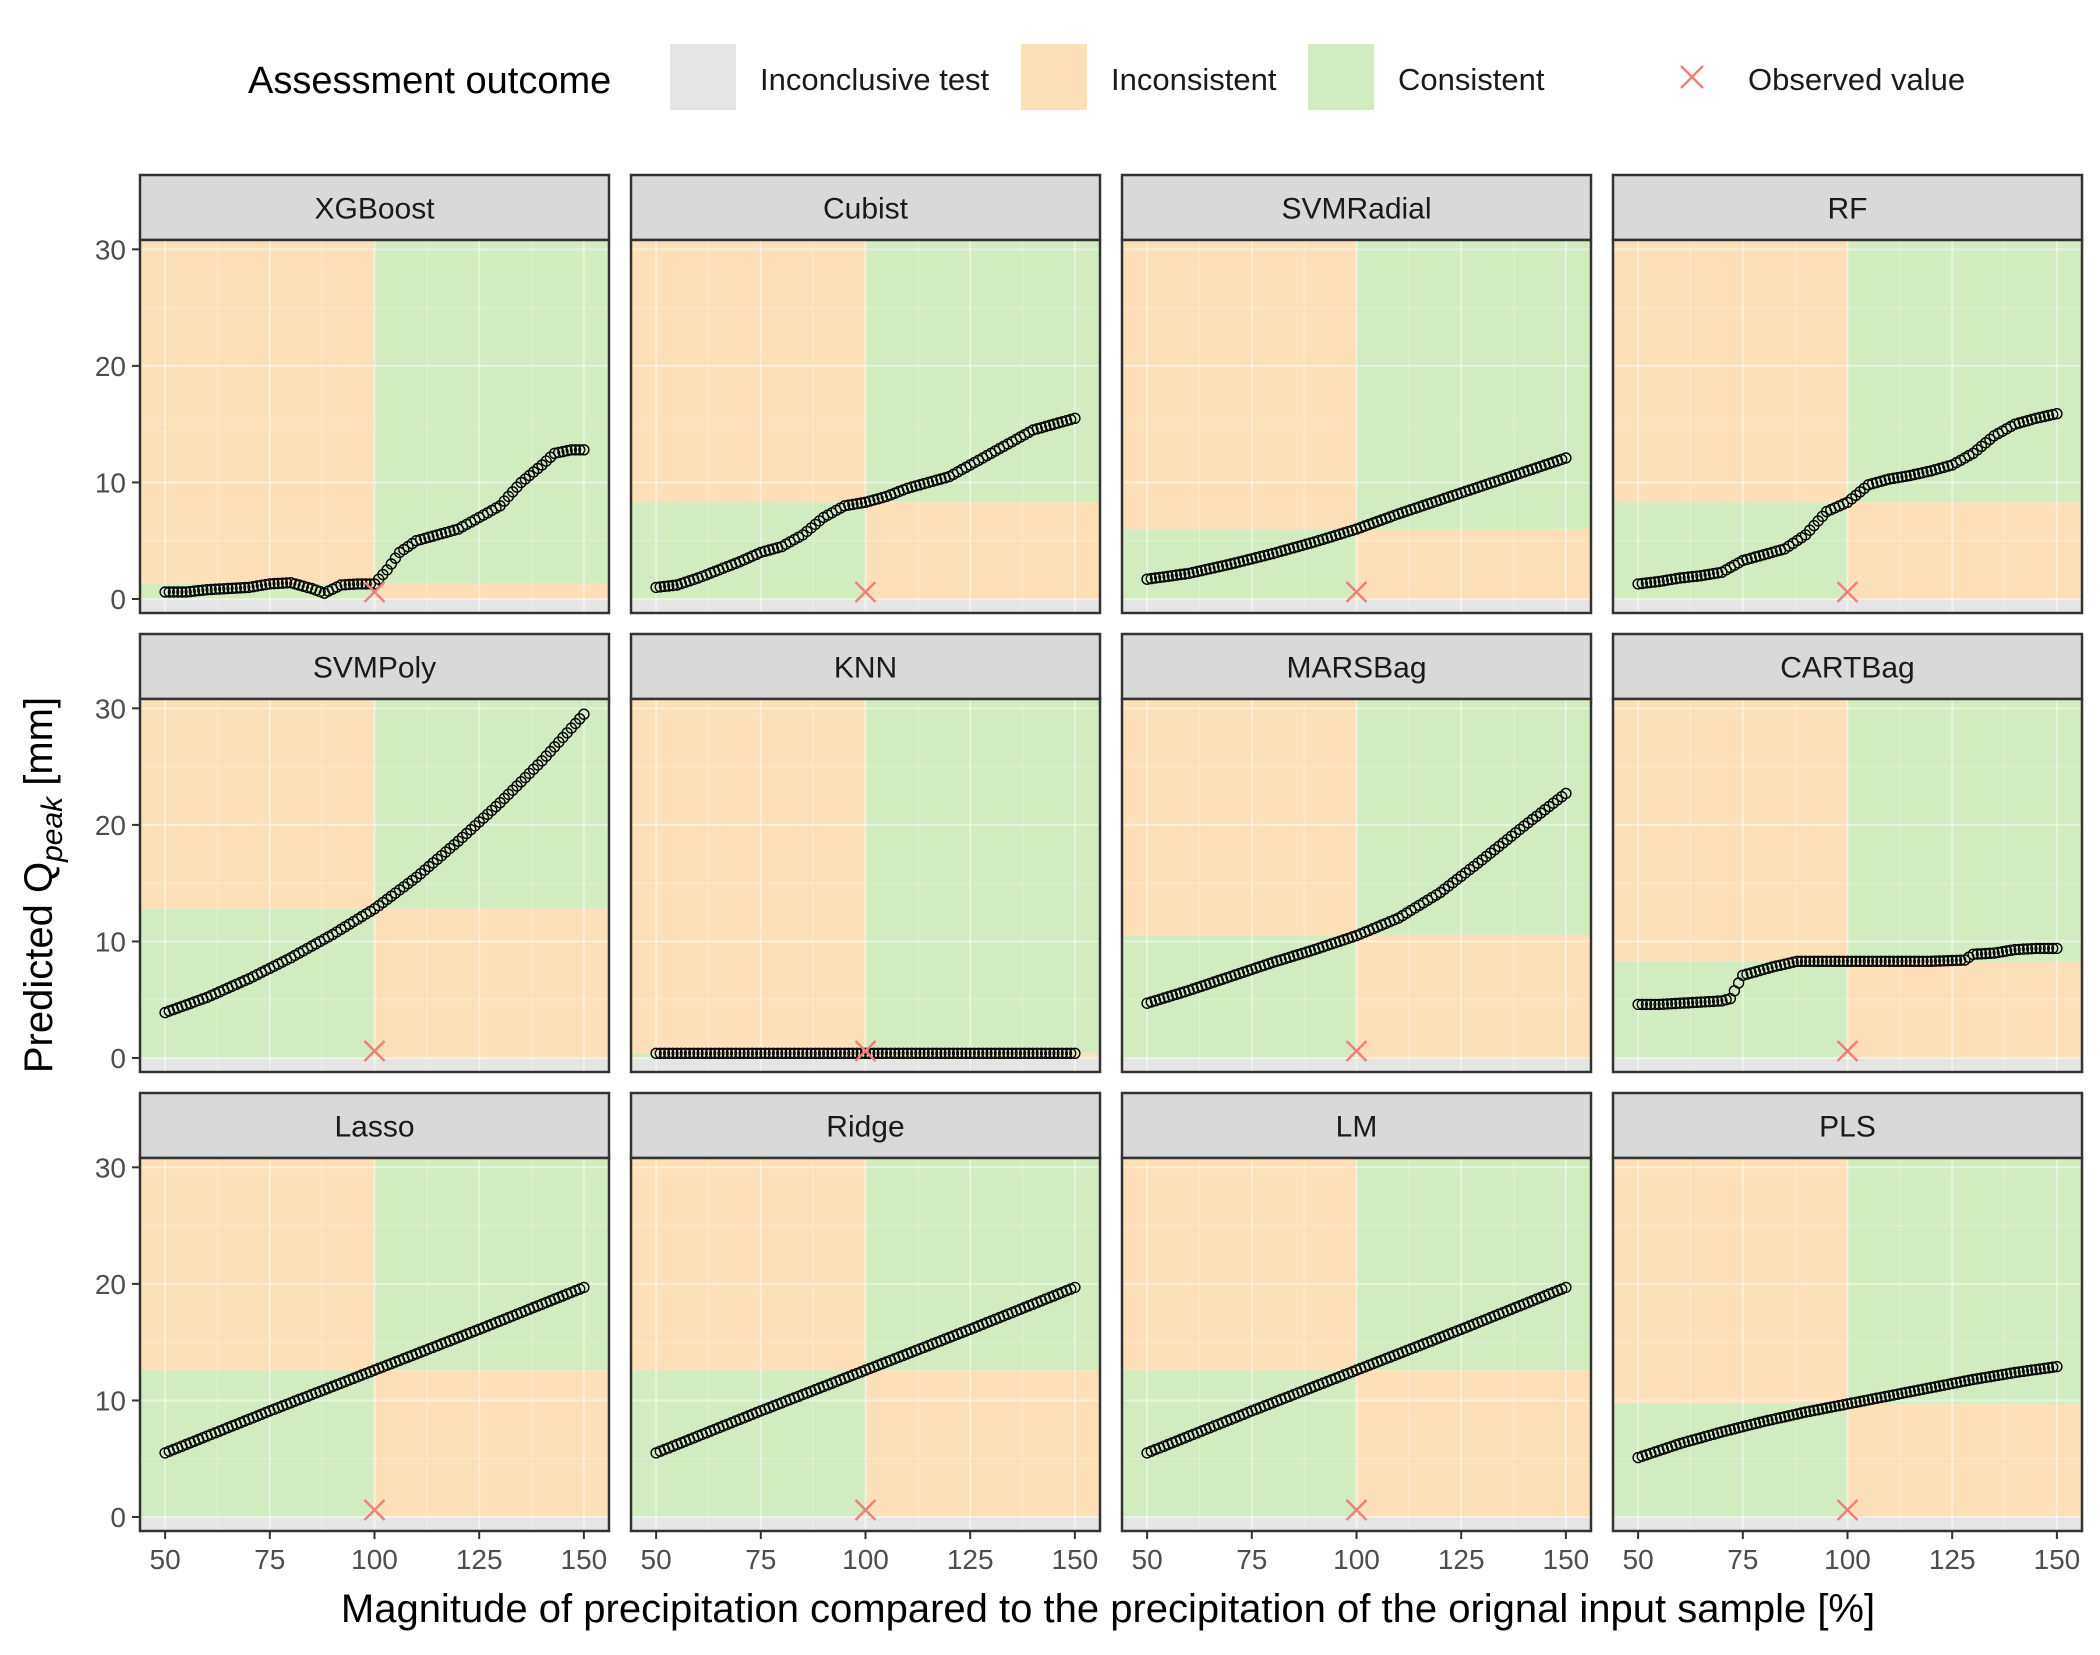  Describe the element at coordinates (110, 825) in the screenshot. I see `y-tick-label: 20` at that location.